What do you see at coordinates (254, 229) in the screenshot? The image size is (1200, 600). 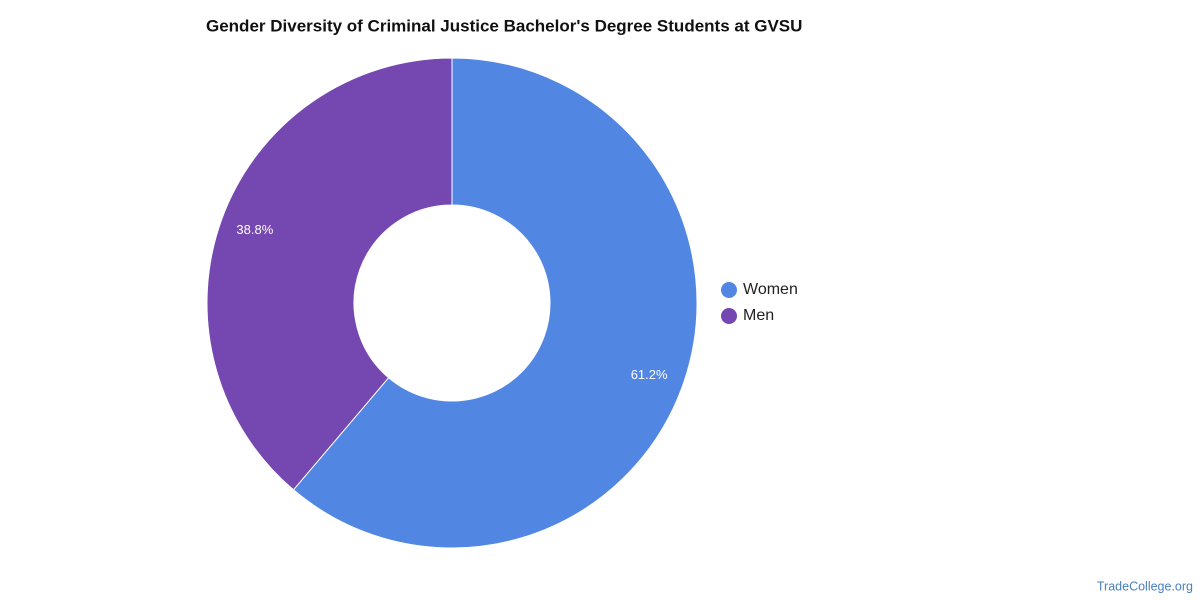 I see `data-label: 38.8%` at bounding box center [254, 229].